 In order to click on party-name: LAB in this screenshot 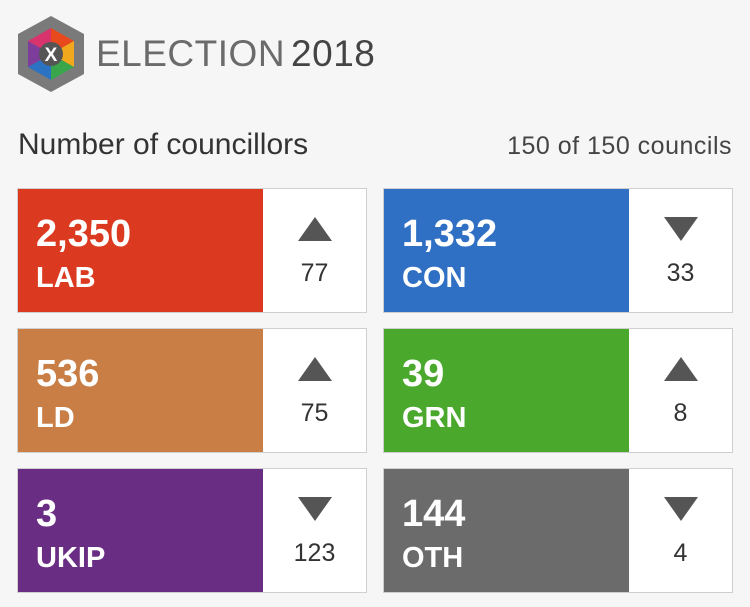, I will do `click(66, 278)`.